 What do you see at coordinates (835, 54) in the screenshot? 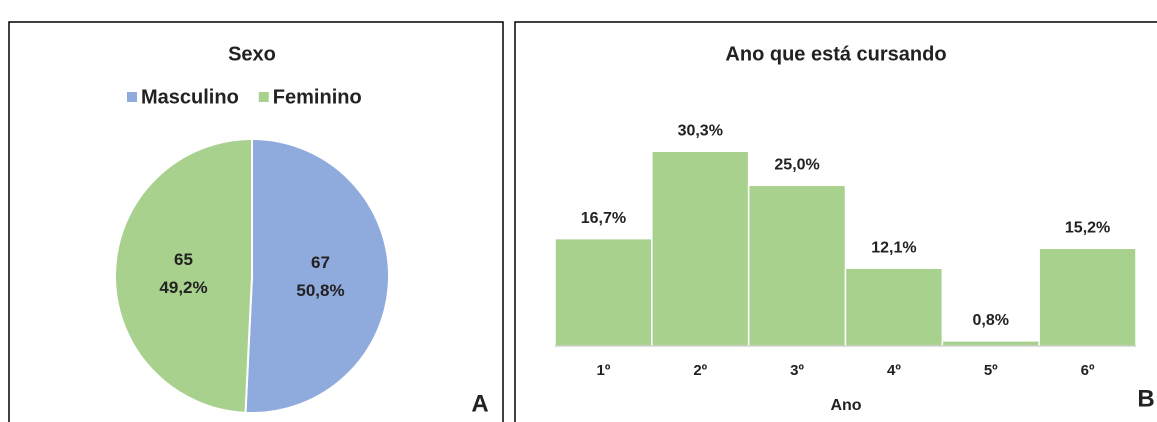
I see `bar-title: Ano que está cursando` at bounding box center [835, 54].